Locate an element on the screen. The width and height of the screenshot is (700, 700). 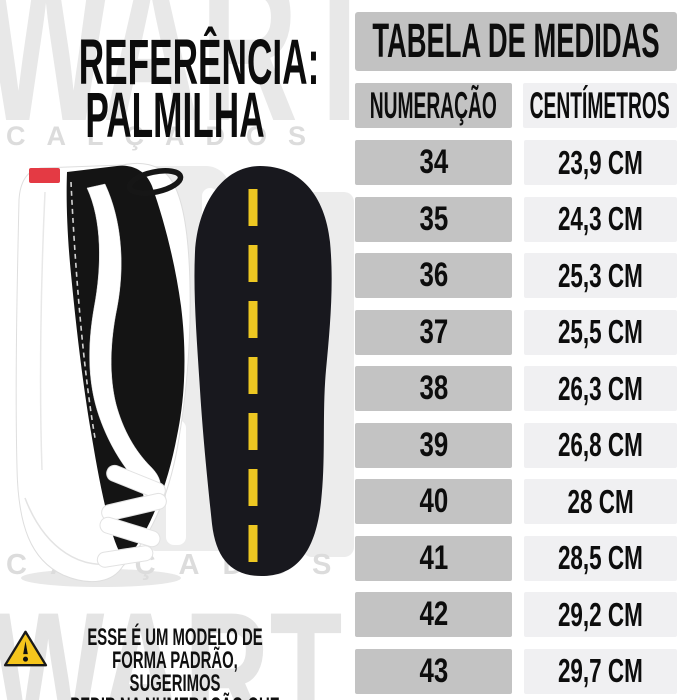
size-cell: 35 is located at coordinates (433, 219).